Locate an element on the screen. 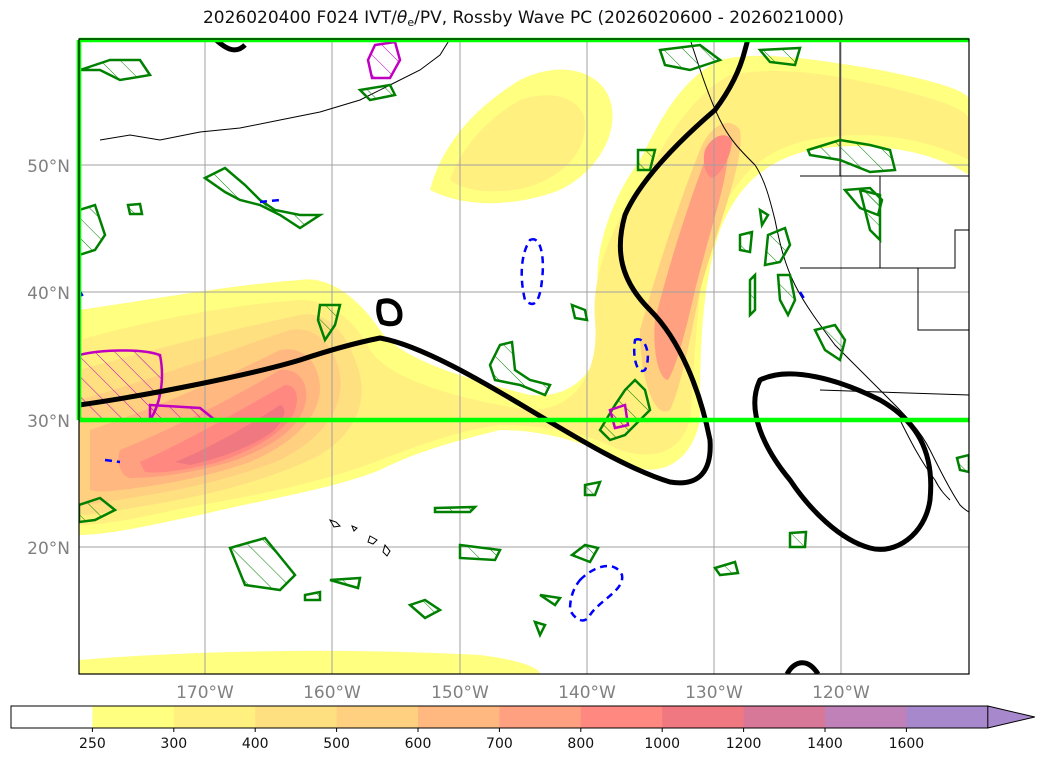 The height and width of the screenshot is (767, 1047). colorbar-tick-label: 800 is located at coordinates (580, 744).